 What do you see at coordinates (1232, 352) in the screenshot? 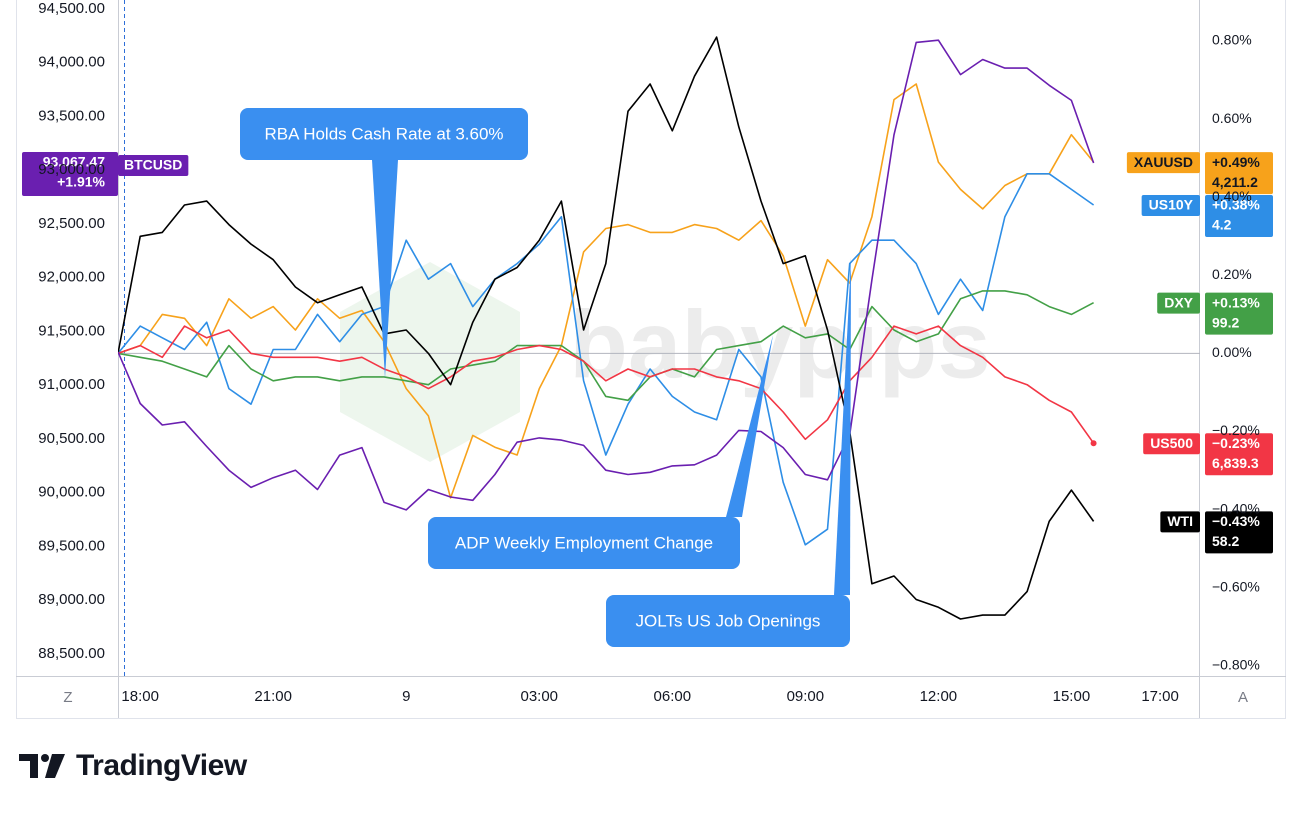
I see `y2-tick-label: 0.00%` at bounding box center [1232, 352].